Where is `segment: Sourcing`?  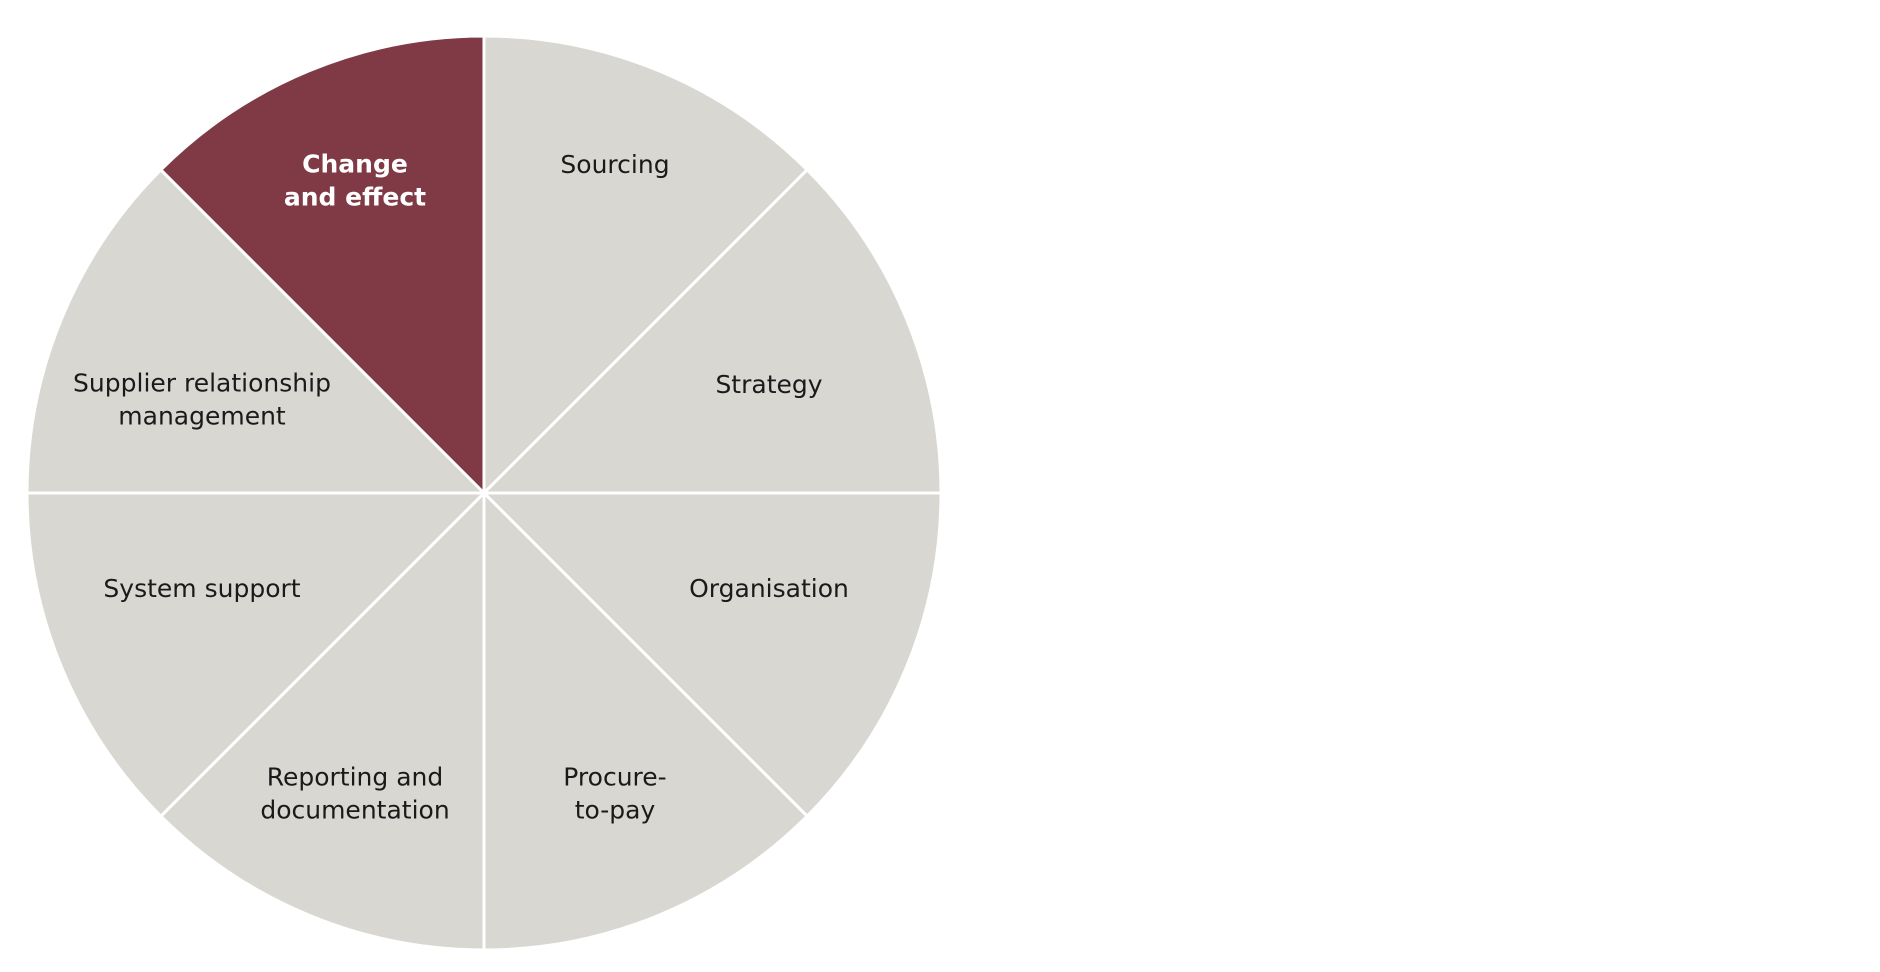 segment: Sourcing is located at coordinates (646, 265).